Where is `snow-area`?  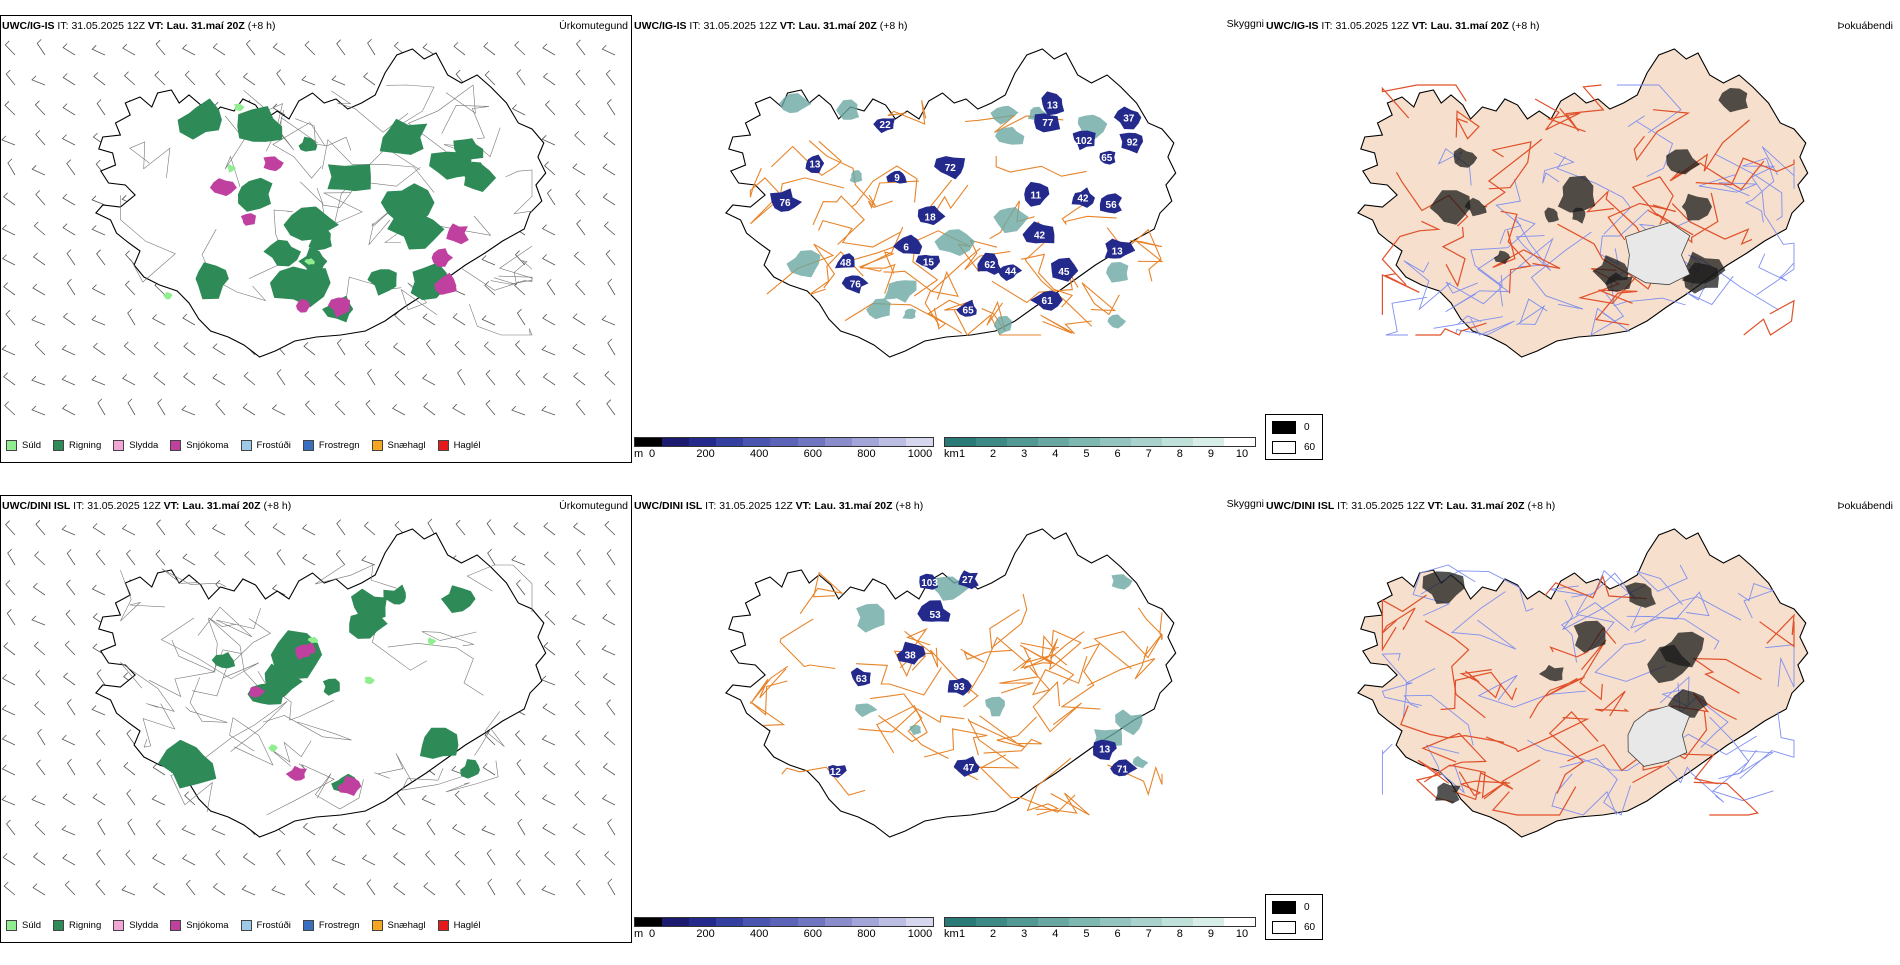
snow-area is located at coordinates (273, 164).